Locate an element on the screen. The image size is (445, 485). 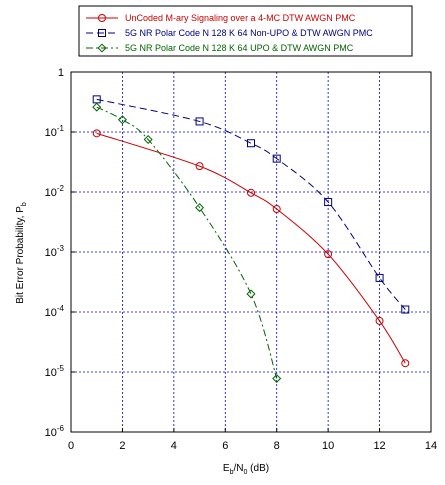
y-tick-label: 1 is located at coordinates (61, 73).